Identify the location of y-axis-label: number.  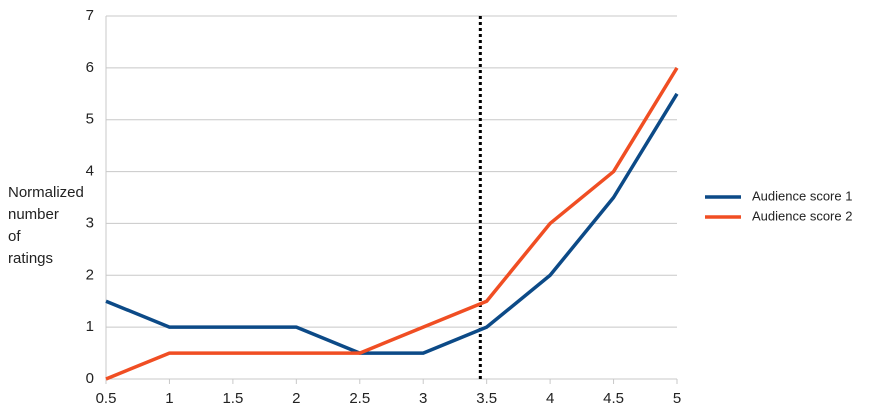
(33, 214).